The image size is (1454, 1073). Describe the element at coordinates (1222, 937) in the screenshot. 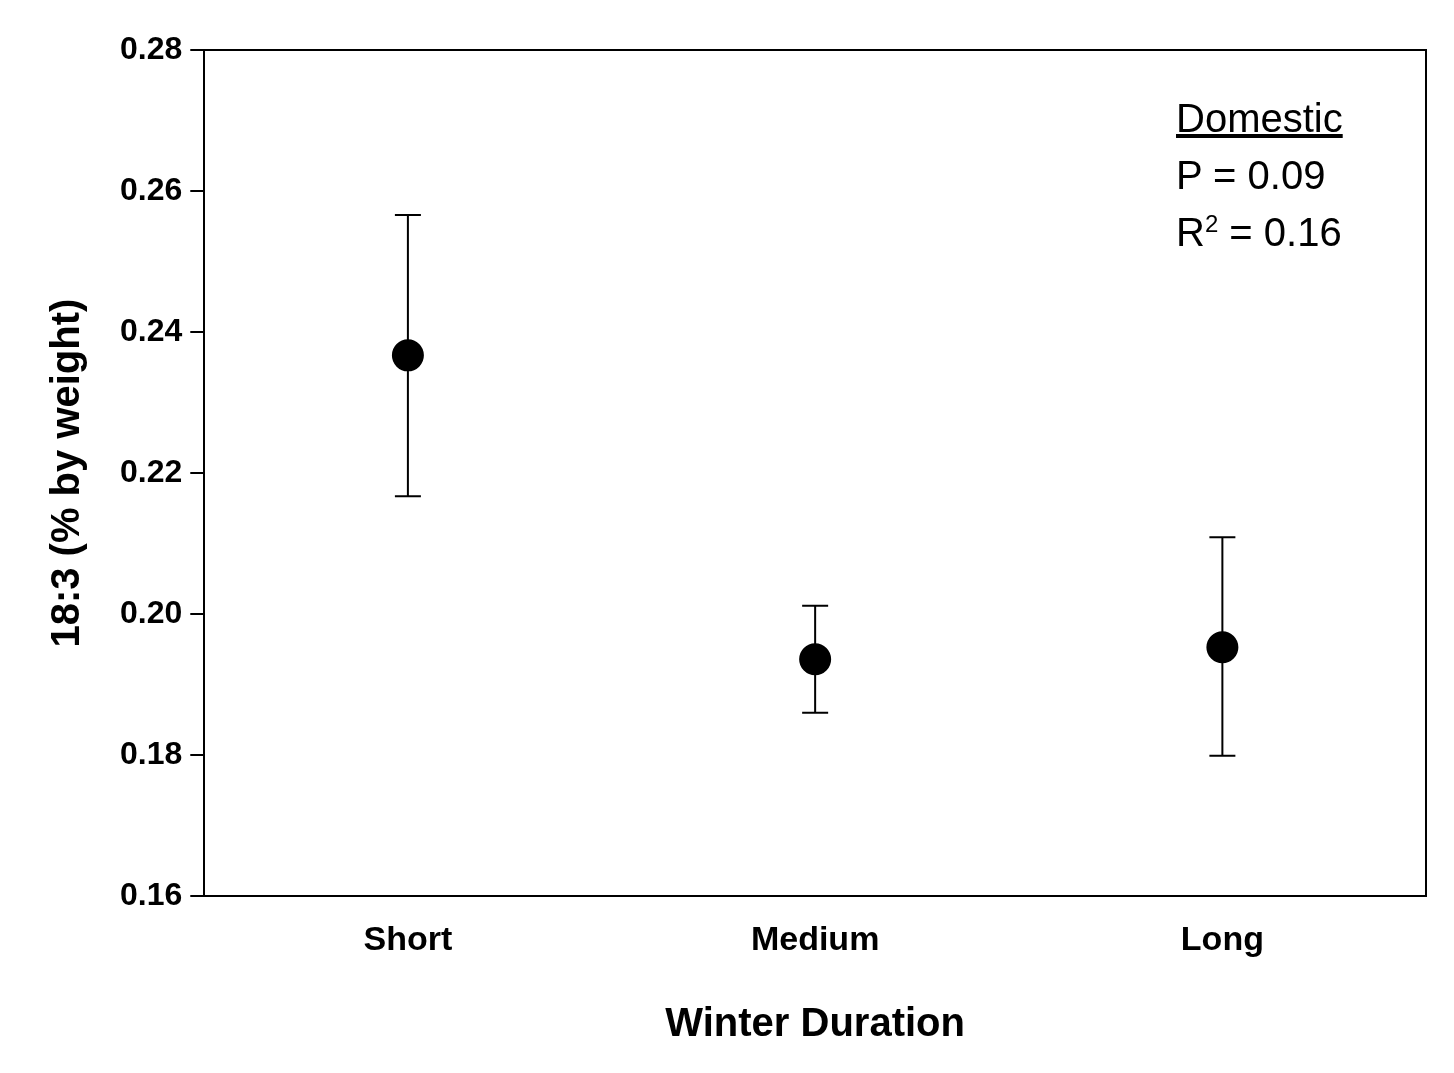

I see `x-tick-label: Long` at that location.